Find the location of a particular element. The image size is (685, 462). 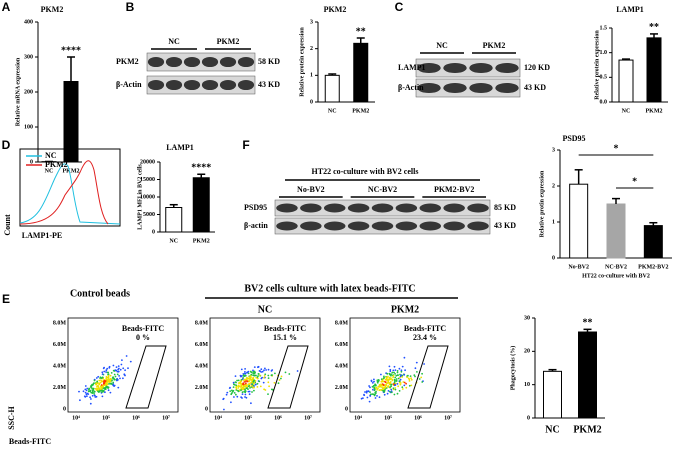

y-tick-label: 20 is located at coordinates (527, 352).